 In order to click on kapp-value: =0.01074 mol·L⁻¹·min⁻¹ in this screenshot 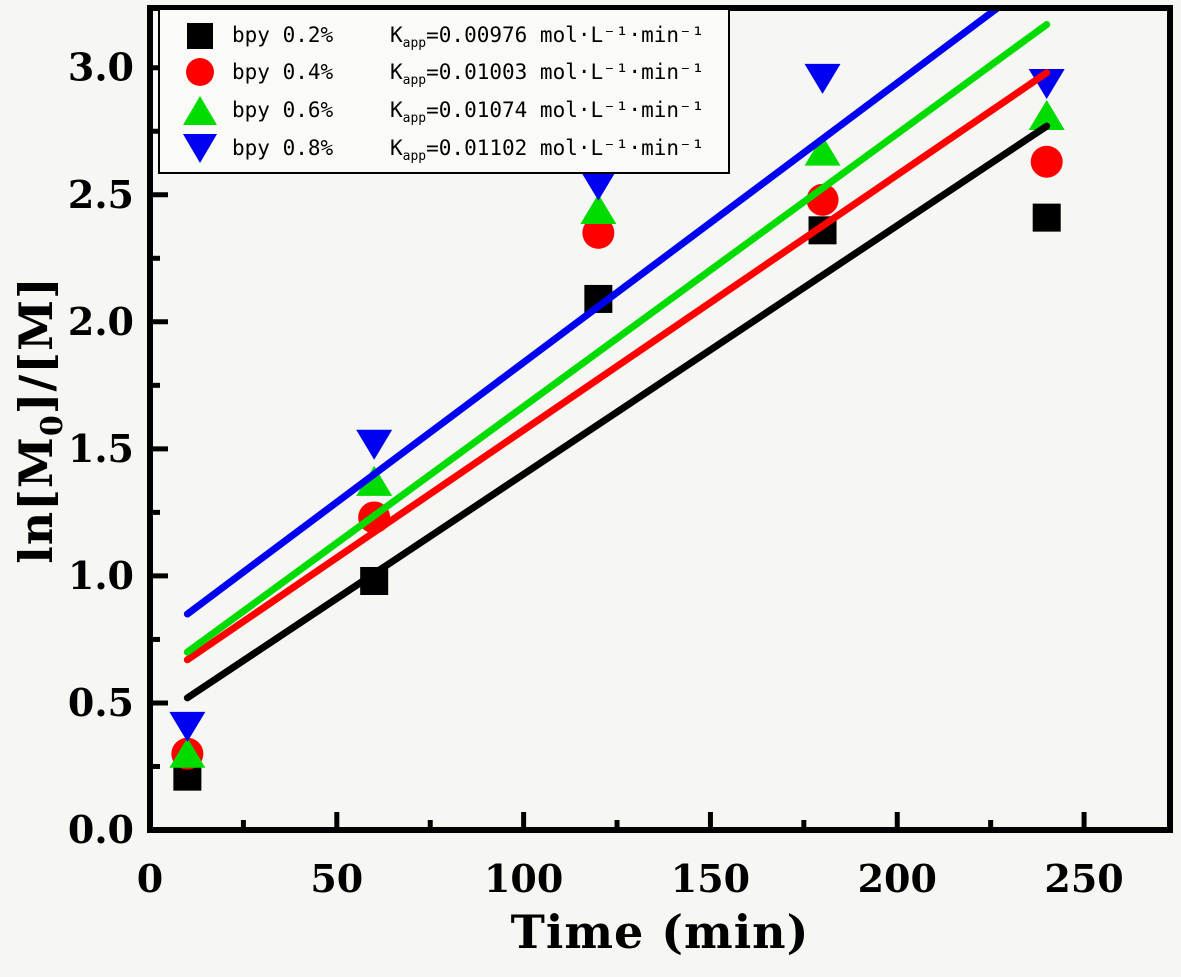, I will do `click(565, 109)`.